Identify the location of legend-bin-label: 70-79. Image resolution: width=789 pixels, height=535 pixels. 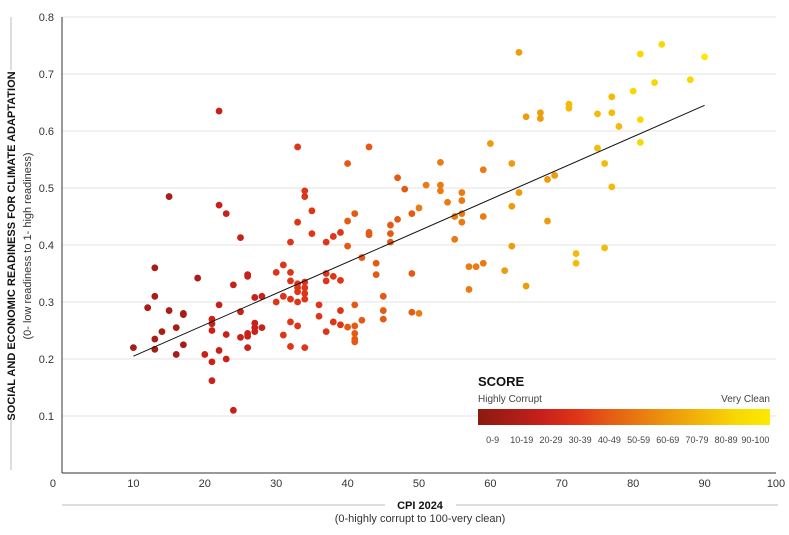
(696, 440).